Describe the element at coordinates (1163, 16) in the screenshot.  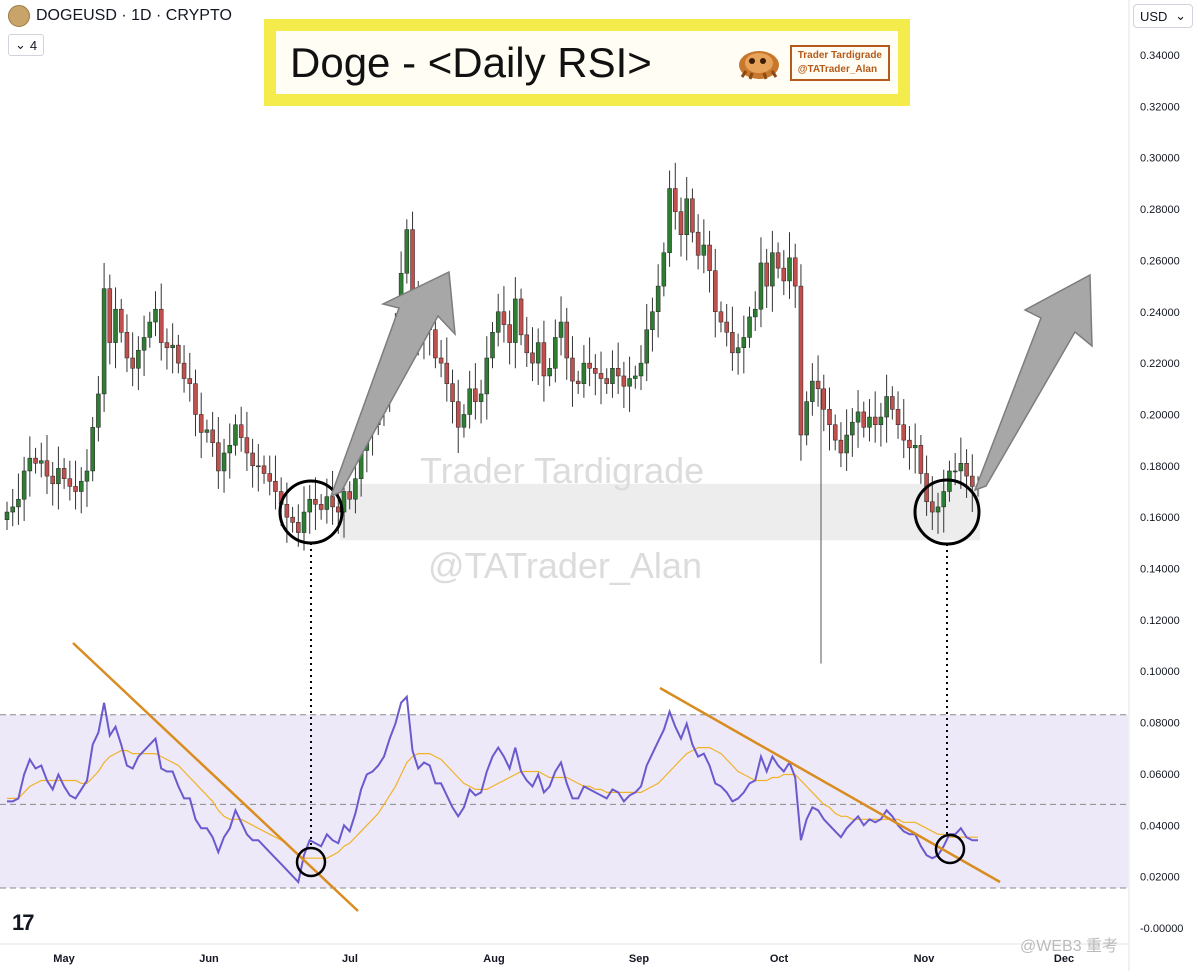
I see `currency-selector: USD ⌄` at that location.